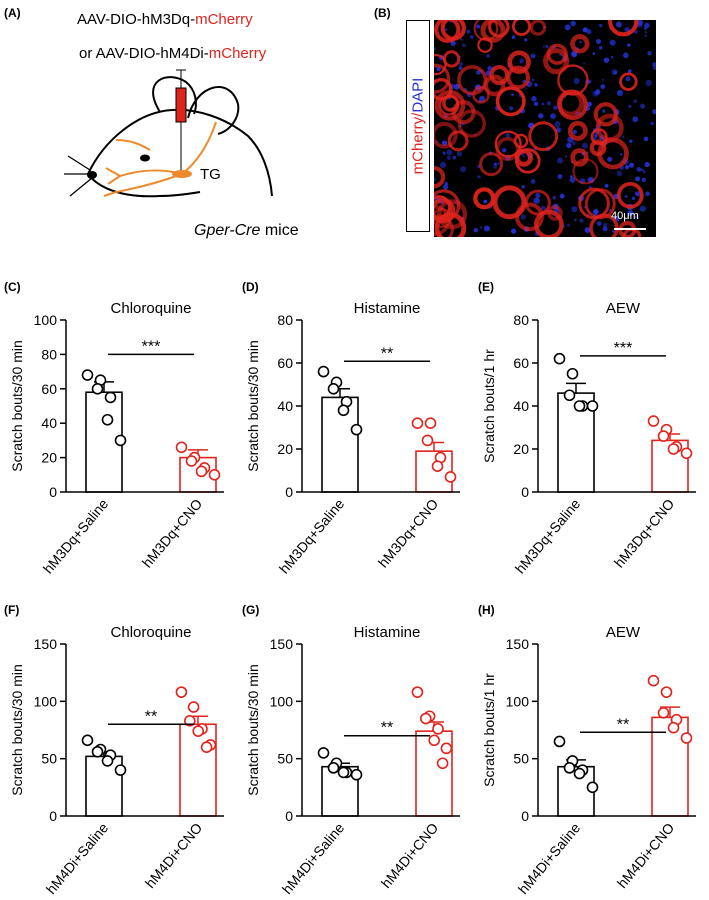  I want to click on y-axis-label: Scratch bouts/30 min, so click(253, 730).